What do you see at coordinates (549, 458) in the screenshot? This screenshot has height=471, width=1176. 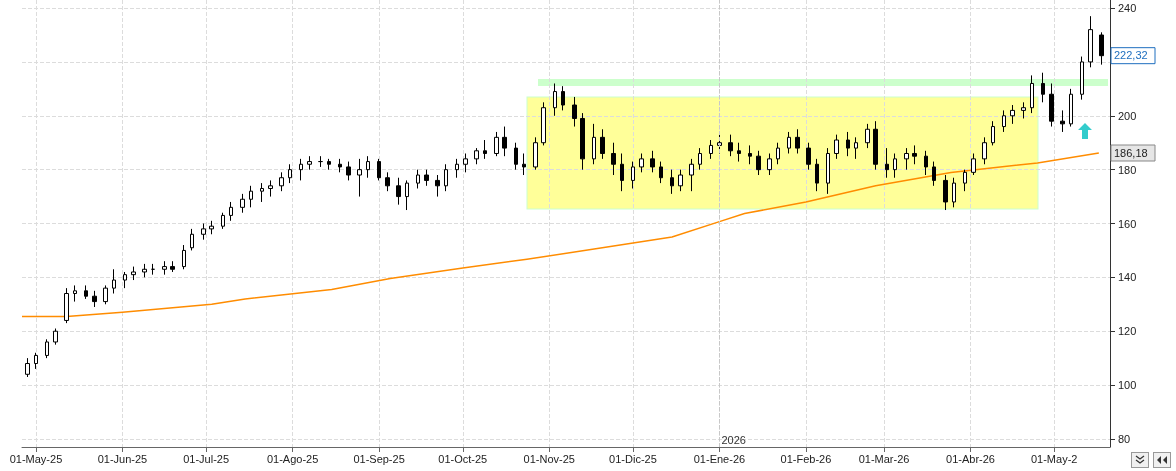 I see `x-tick-label: 01-Nov-25` at bounding box center [549, 458].